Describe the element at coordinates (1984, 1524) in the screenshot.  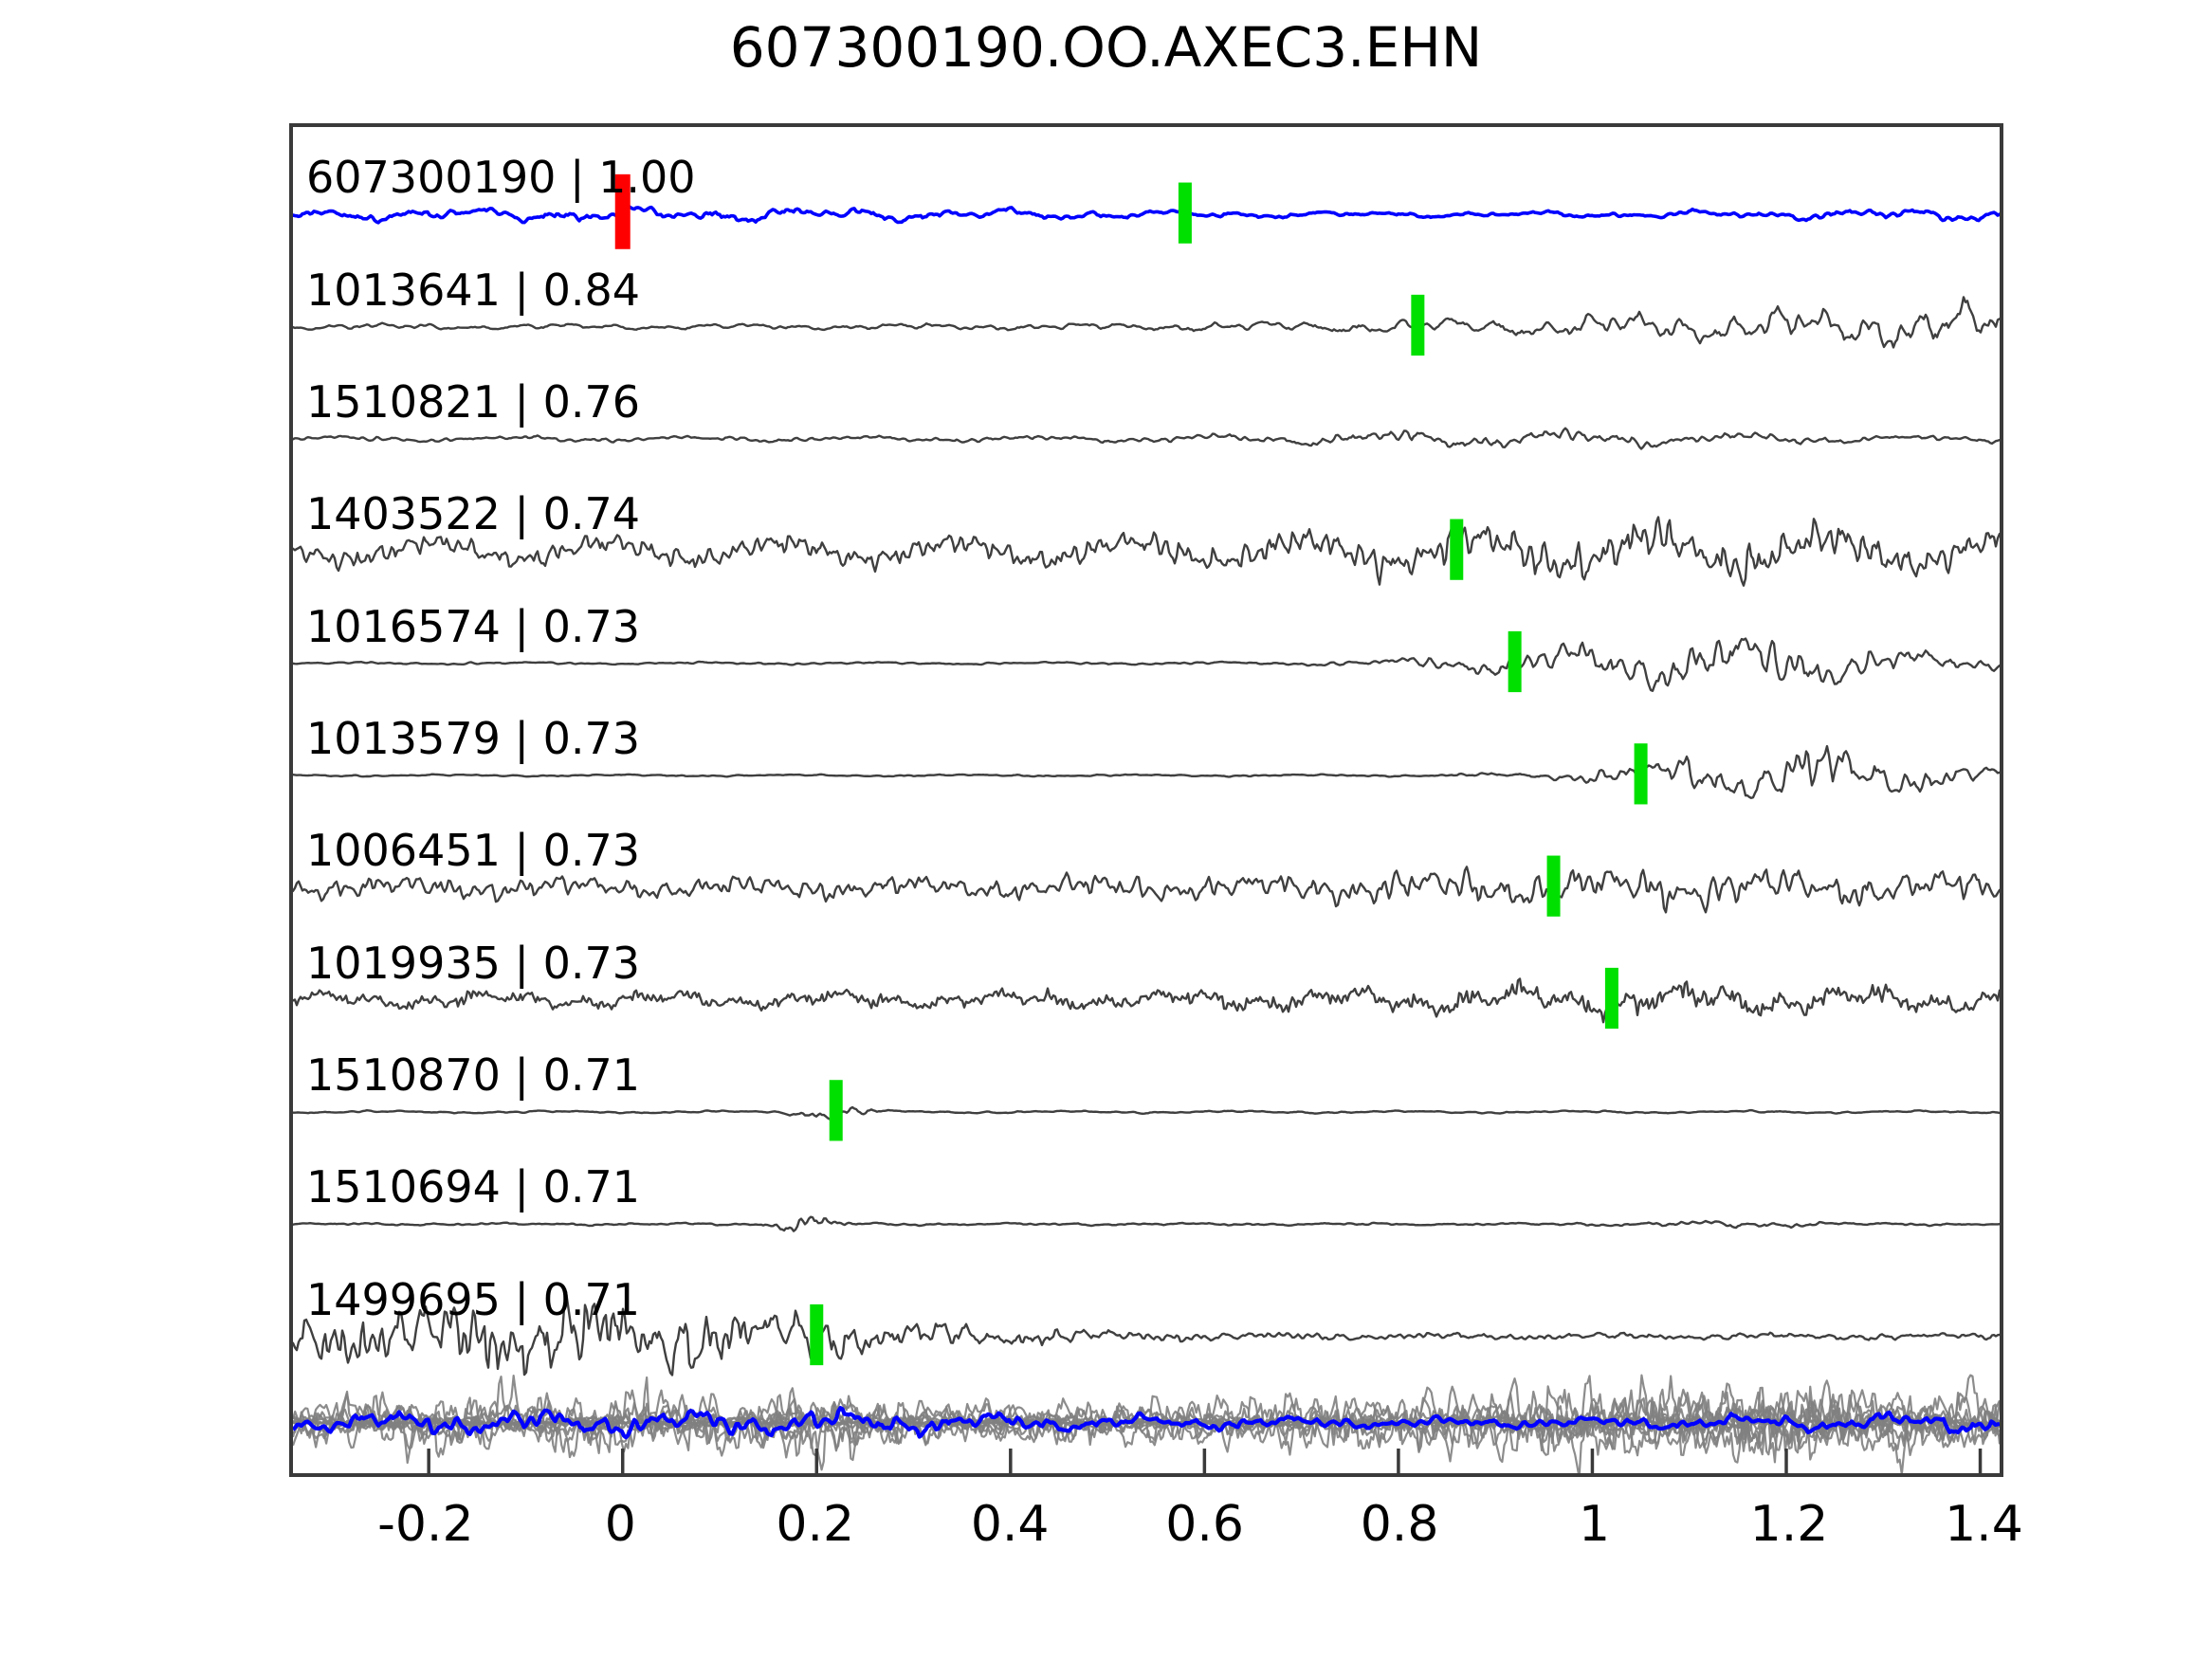
I see `x-axis-tick-label: 1.4` at that location.